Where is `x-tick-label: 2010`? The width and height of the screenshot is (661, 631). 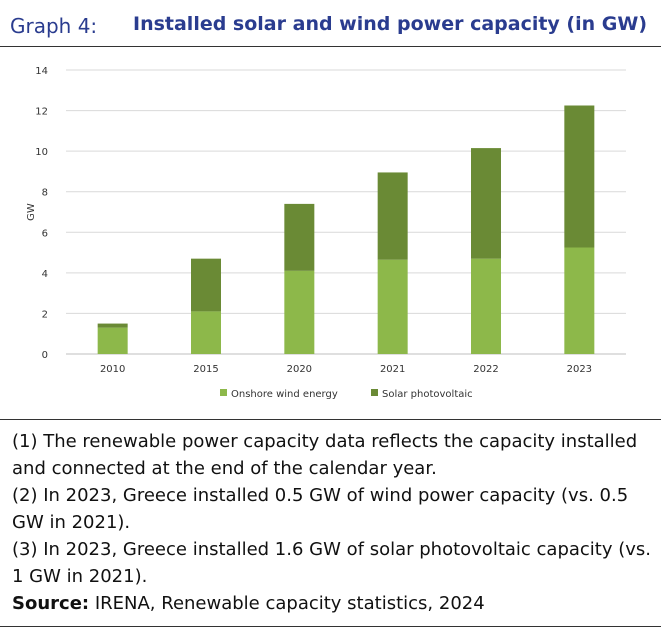 x-tick-label: 2010 is located at coordinates (112, 369).